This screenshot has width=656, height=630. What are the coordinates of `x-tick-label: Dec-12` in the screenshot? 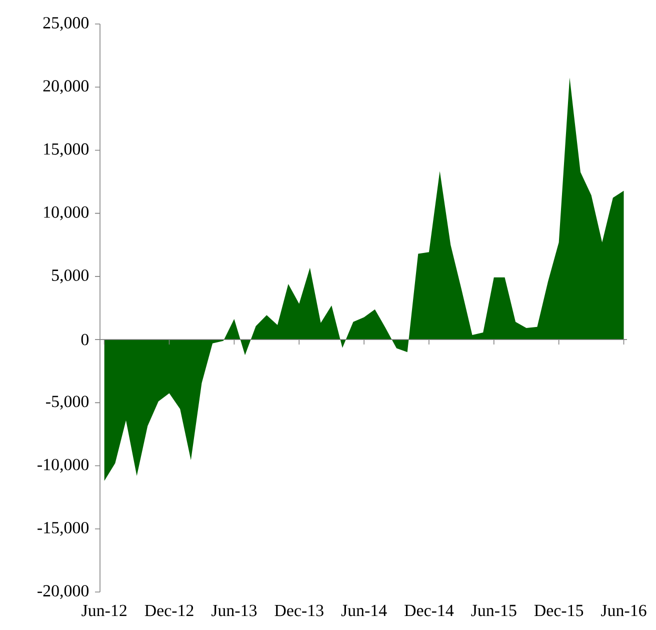 It's located at (169, 610).